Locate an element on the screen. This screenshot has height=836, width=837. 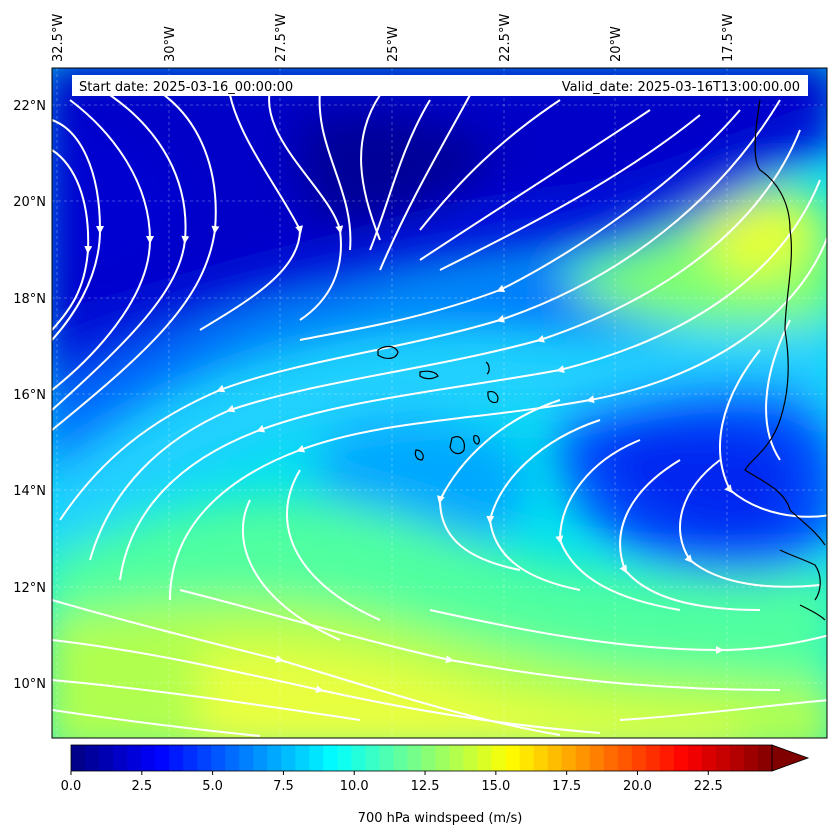
lon-label-20W: 20°W is located at coordinates (616, 44).